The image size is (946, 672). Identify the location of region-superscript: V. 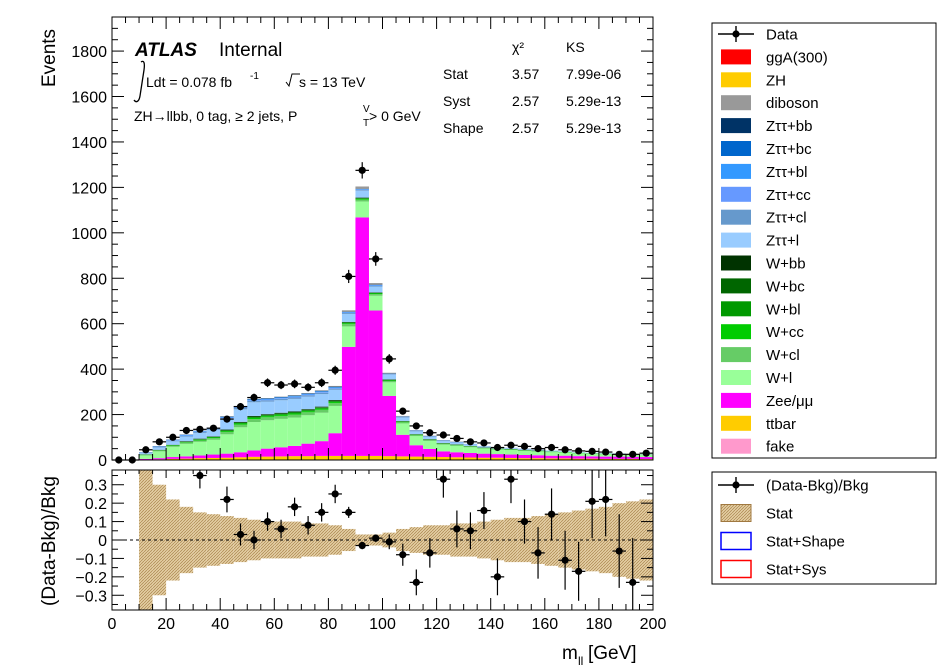
(366, 109).